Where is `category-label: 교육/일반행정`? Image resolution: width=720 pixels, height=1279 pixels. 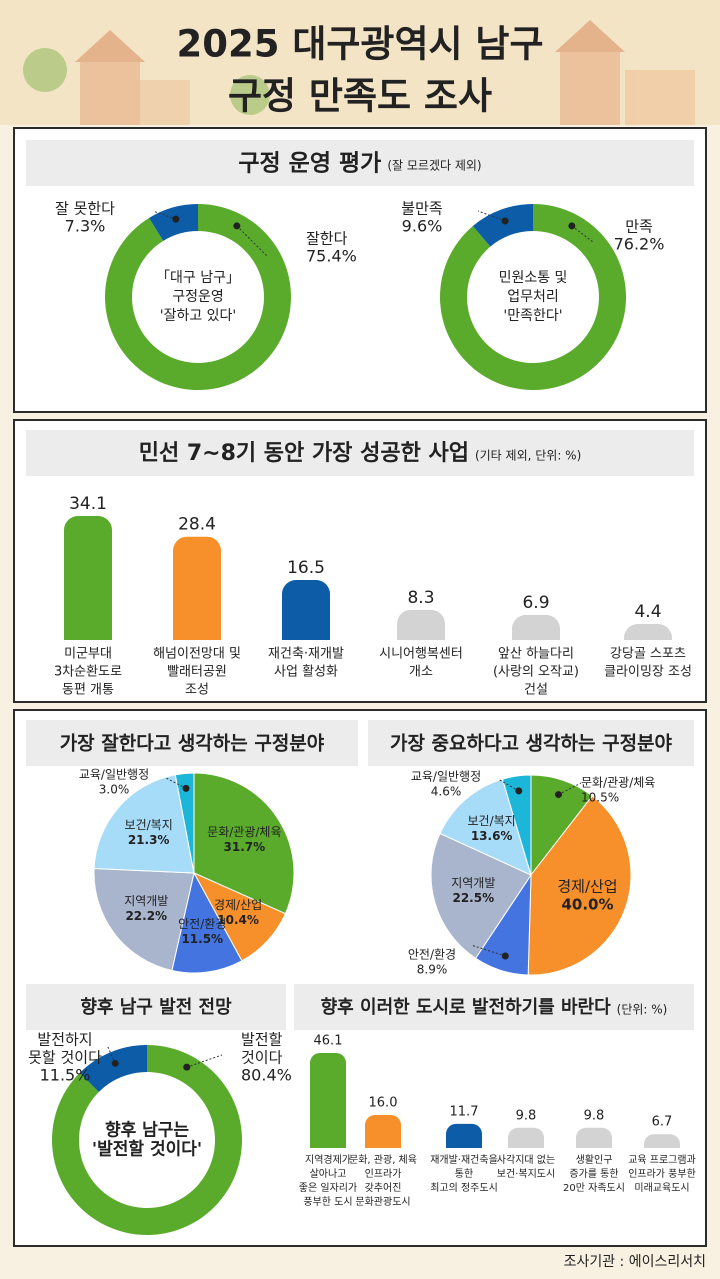 category-label: 교육/일반행정 is located at coordinates (446, 776).